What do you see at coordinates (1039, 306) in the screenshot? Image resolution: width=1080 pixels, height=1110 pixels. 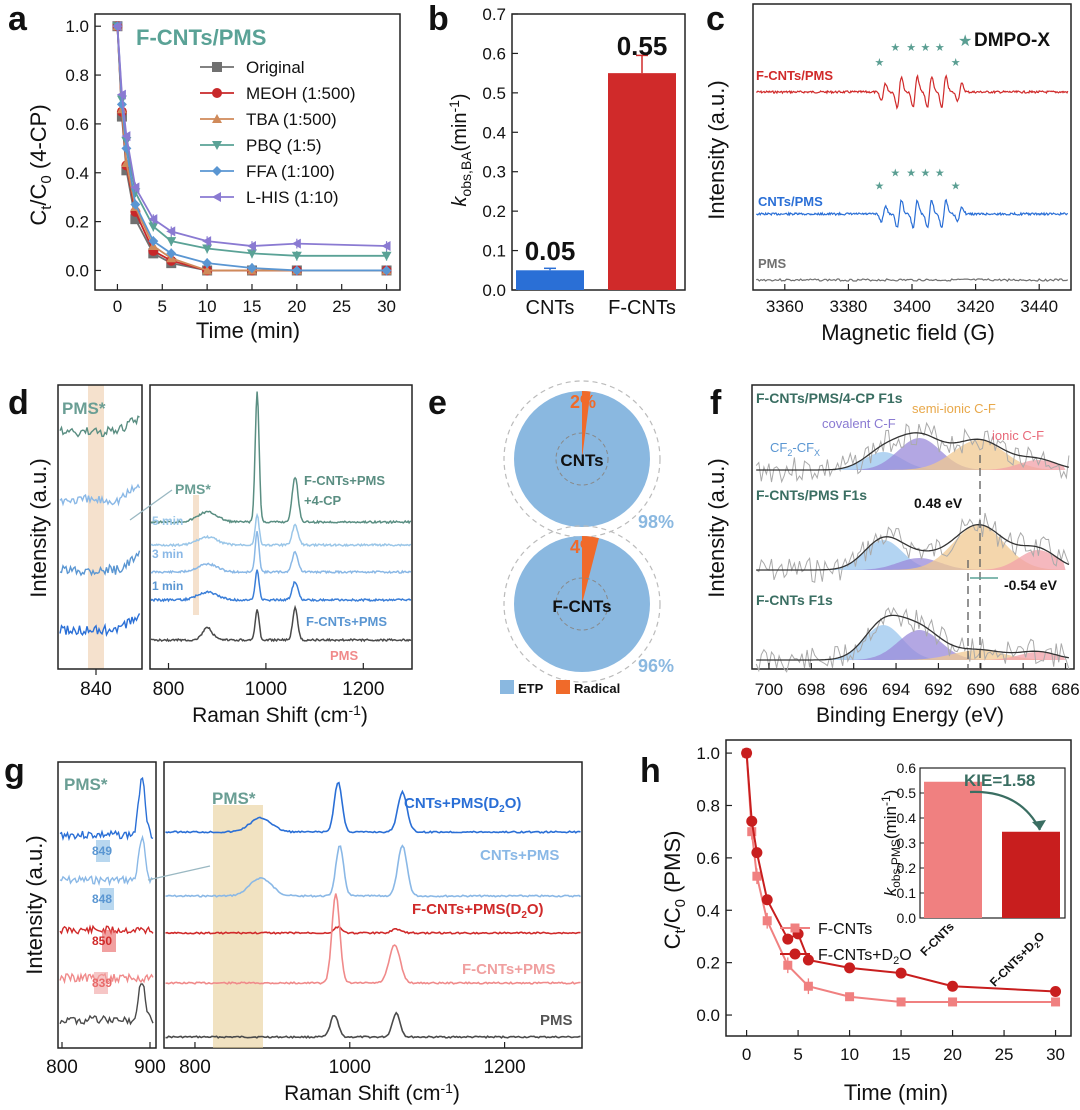 I see `x-tick-label: 3440` at bounding box center [1039, 306].